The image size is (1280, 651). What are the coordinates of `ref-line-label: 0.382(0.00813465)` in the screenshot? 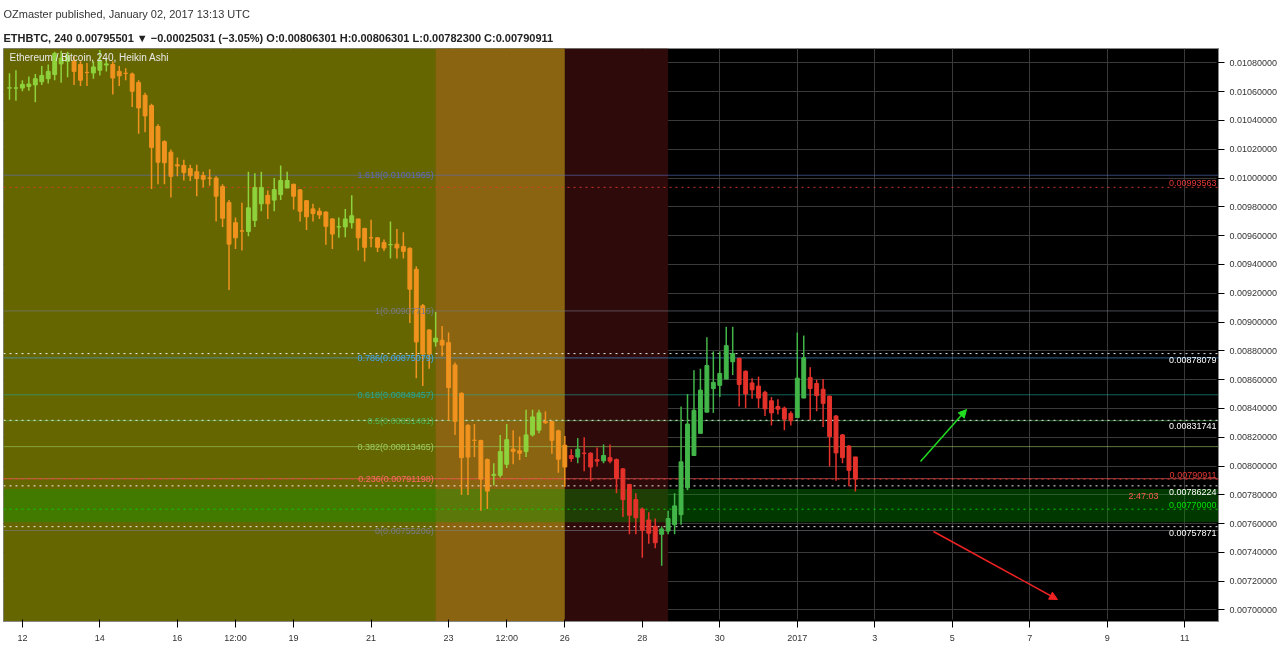 It's located at (395, 446).